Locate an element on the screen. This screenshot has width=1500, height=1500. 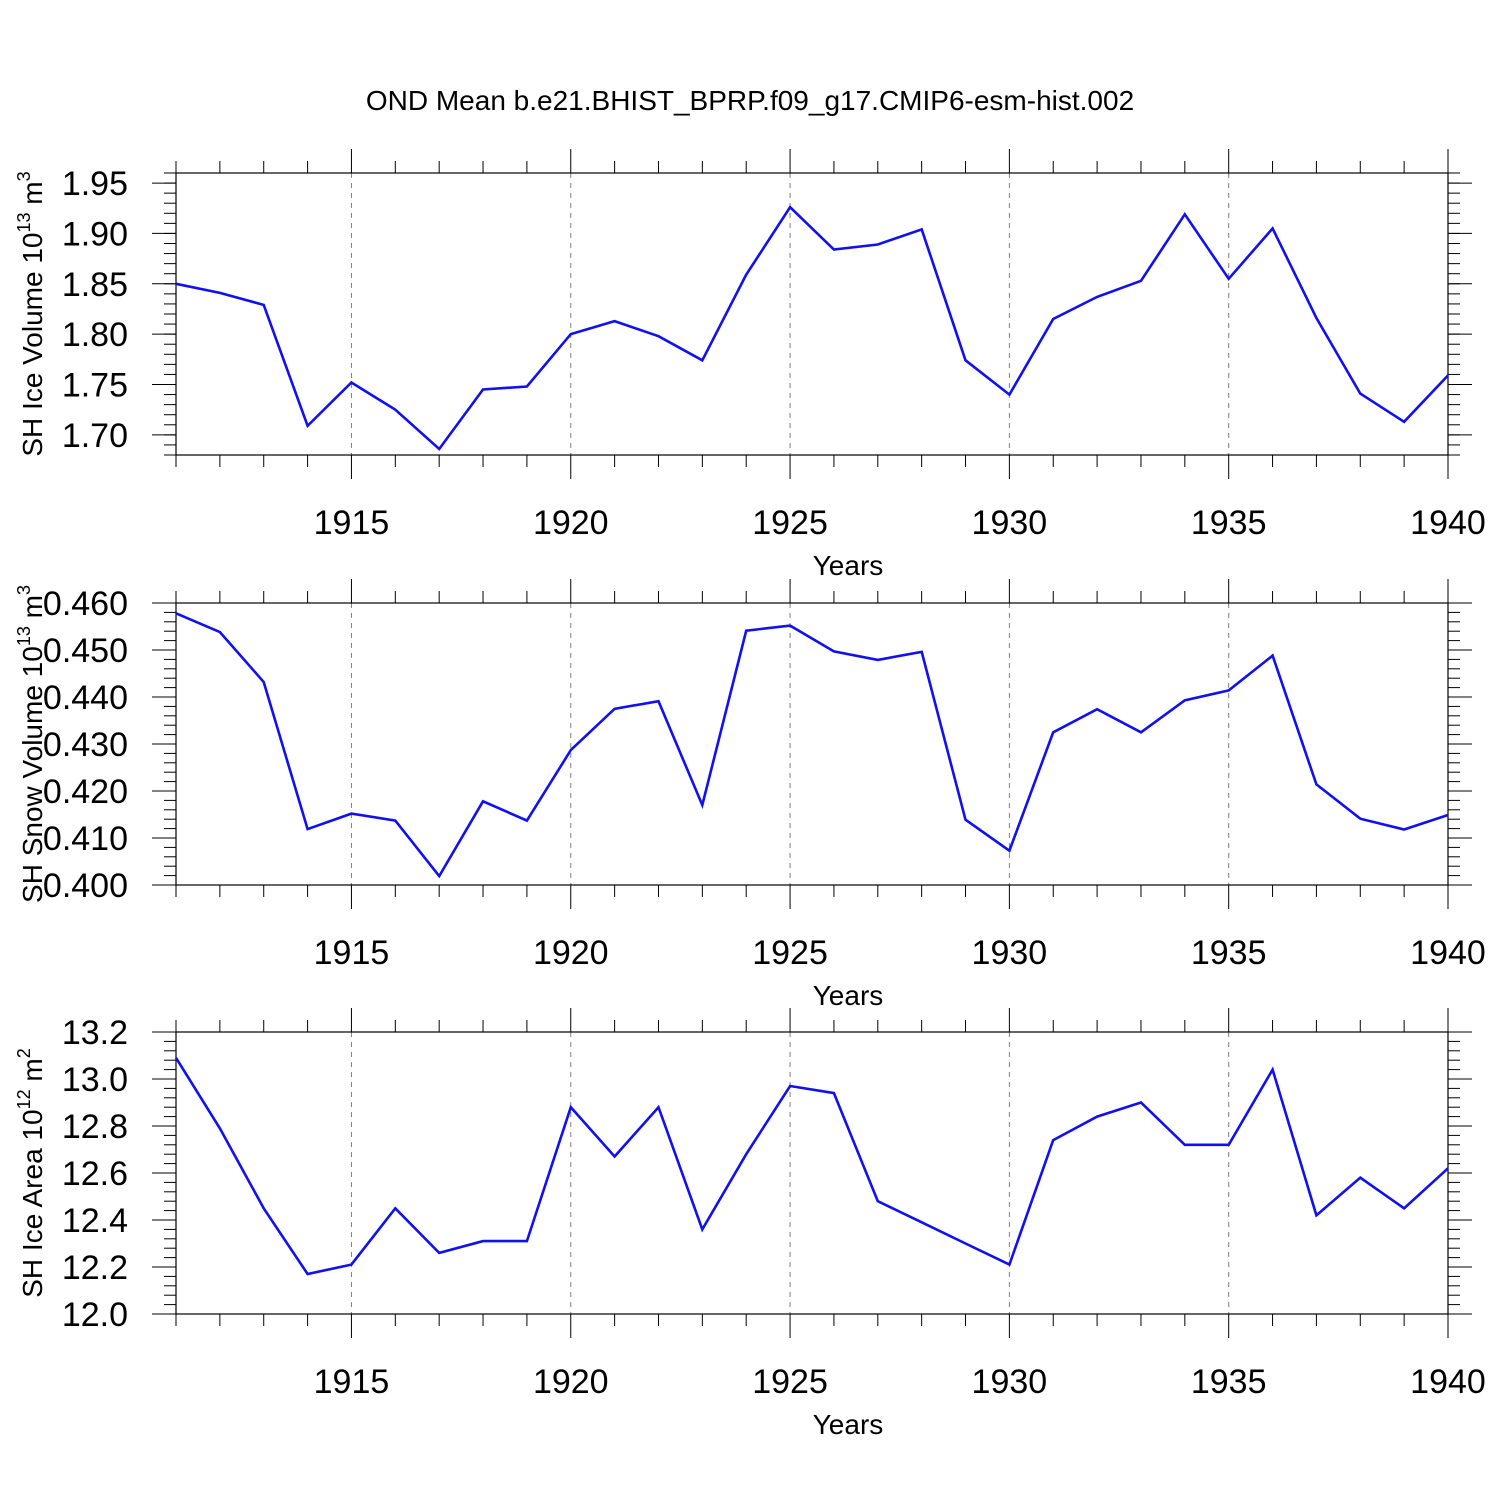
ice-area-x-tick-label: 1940 is located at coordinates (1448, 1382).